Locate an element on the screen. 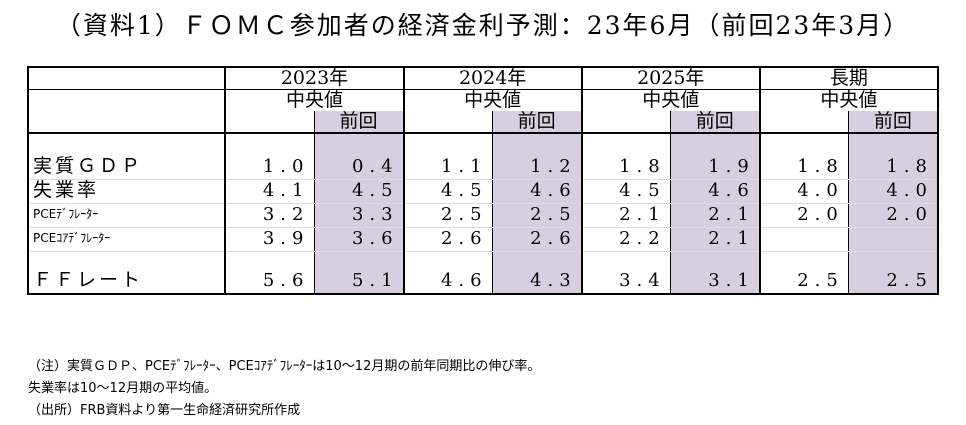 This screenshot has width=966, height=425. value-cell: 5.6 is located at coordinates (269, 273).